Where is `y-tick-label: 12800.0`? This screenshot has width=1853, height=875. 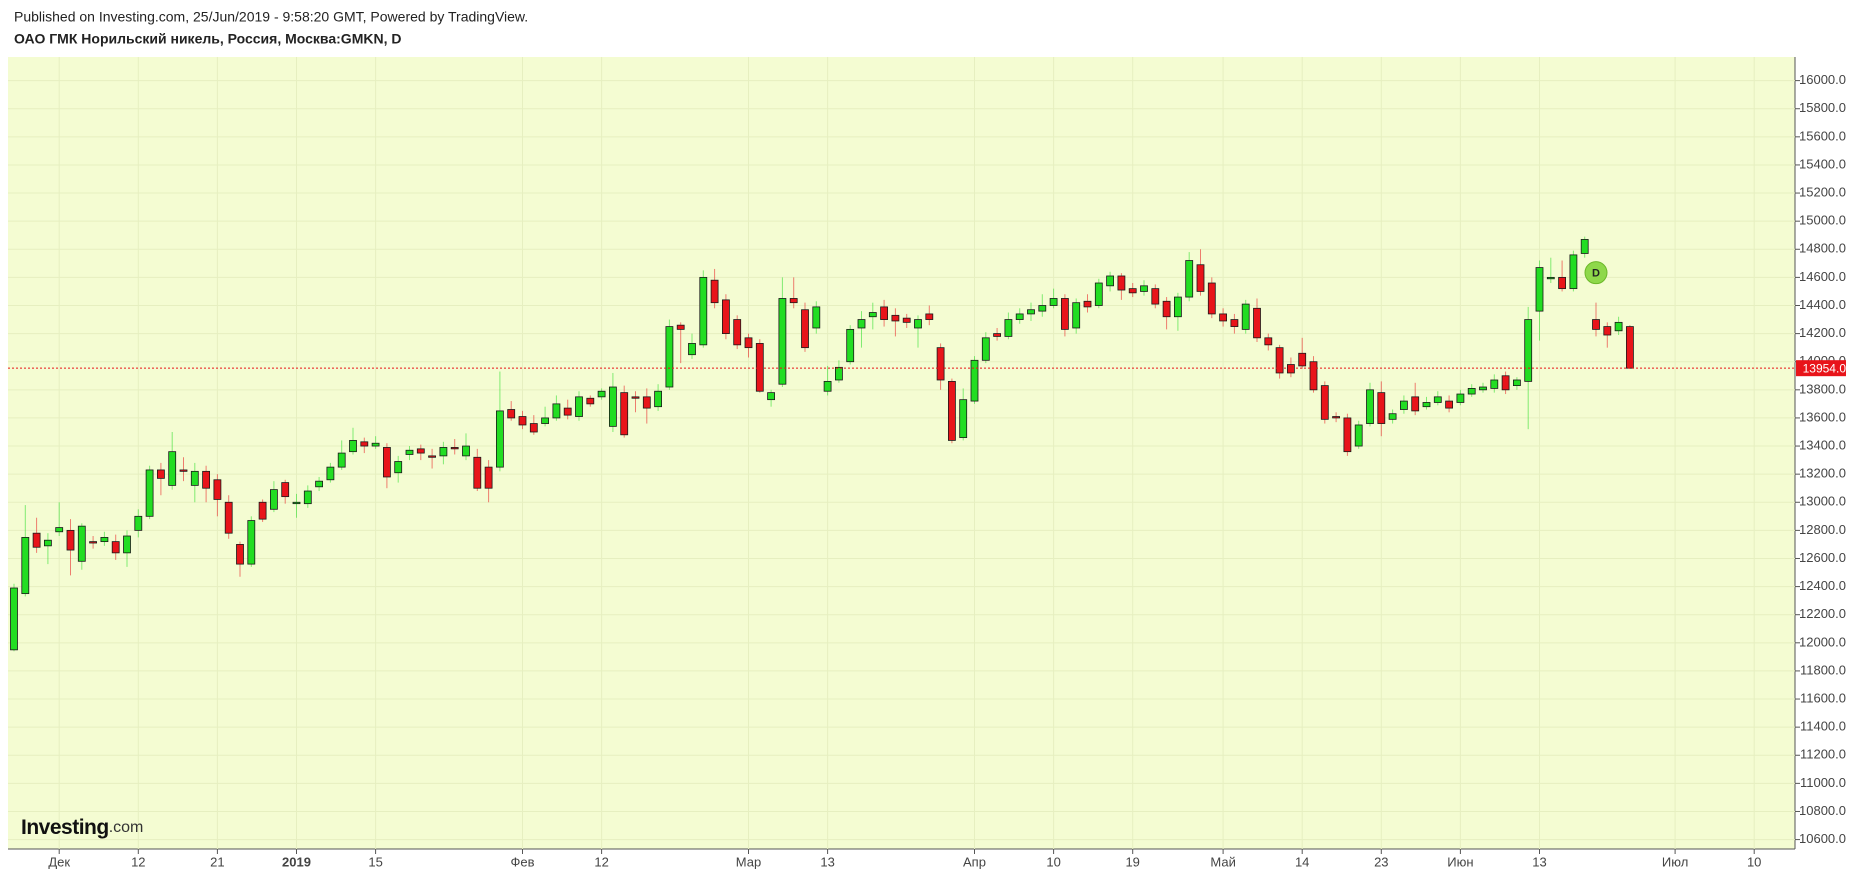
y-tick-label: 12800.0 is located at coordinates (1822, 529).